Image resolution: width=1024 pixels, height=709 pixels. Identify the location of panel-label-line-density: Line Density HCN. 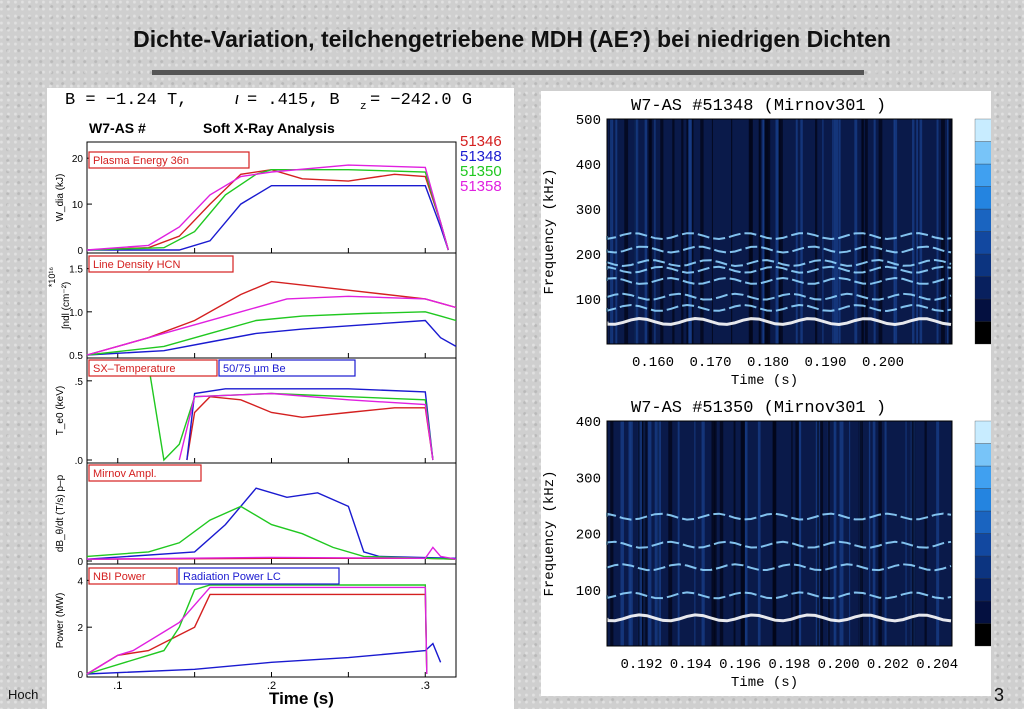
(136, 265).